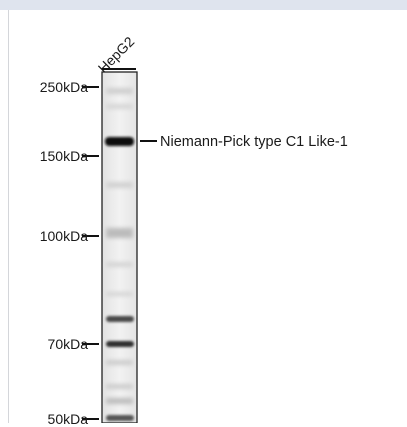  I want to click on target-band, so click(119, 141).